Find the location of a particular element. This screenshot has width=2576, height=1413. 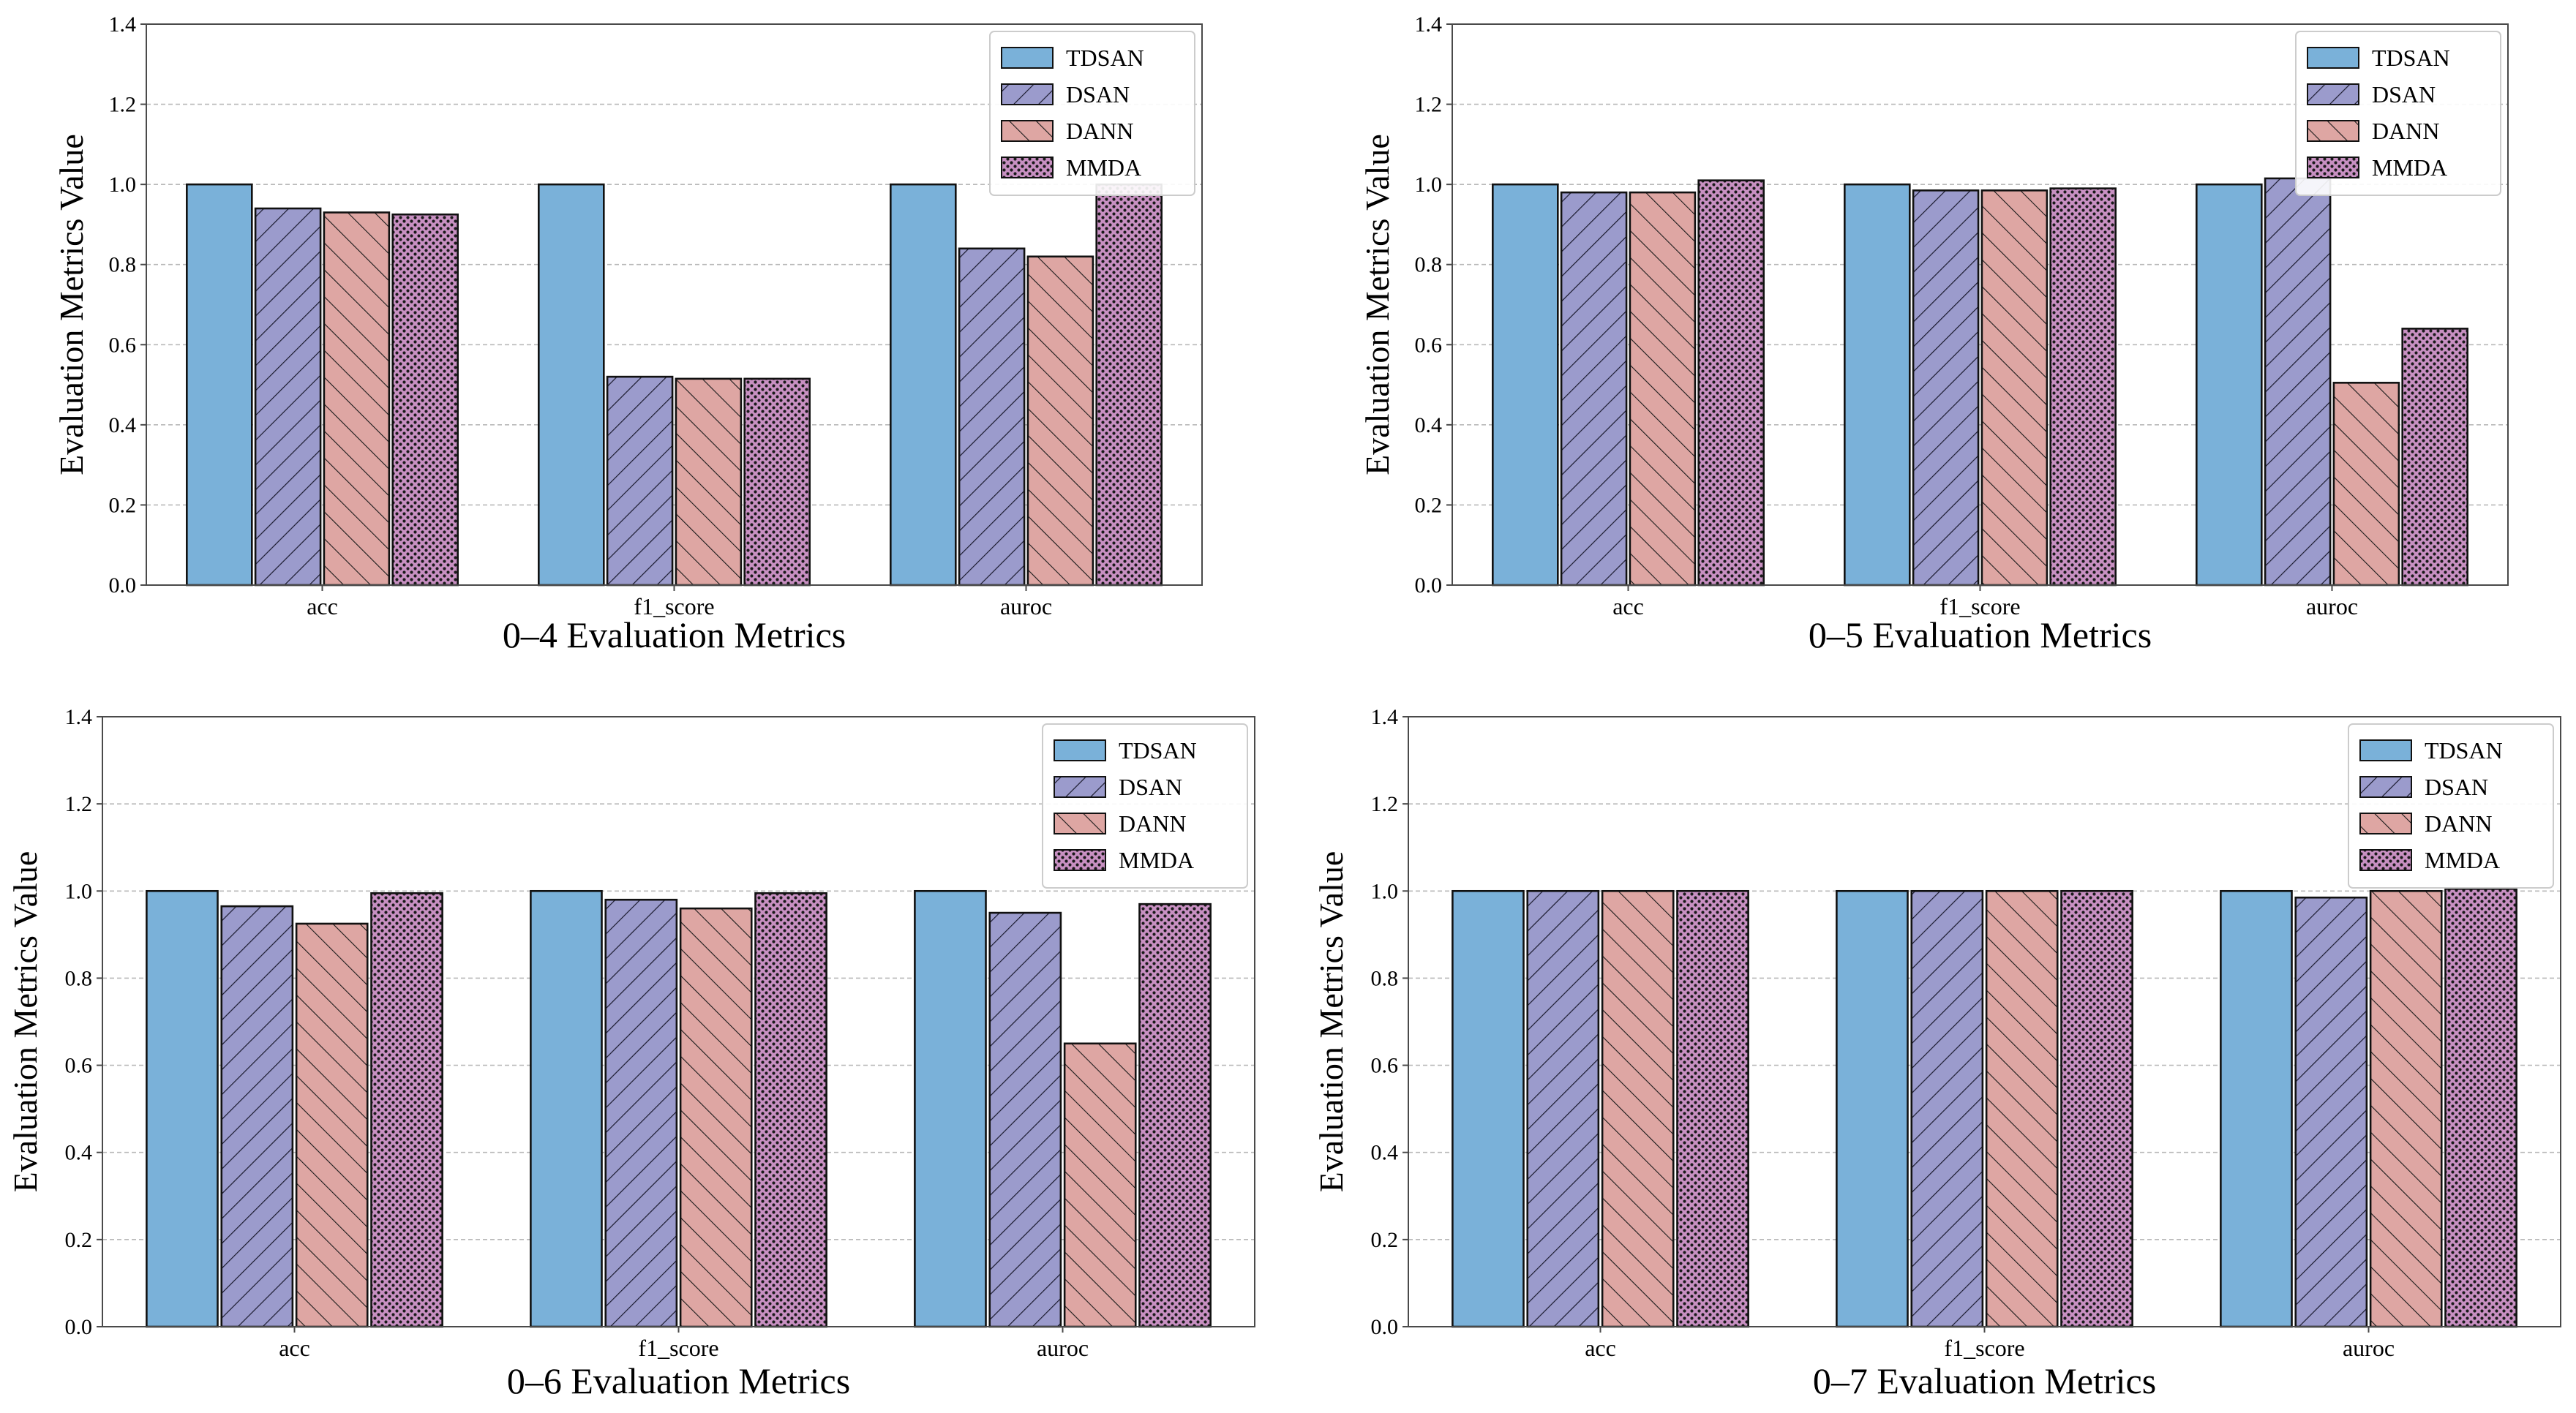

gridlines is located at coordinates (674, 304).